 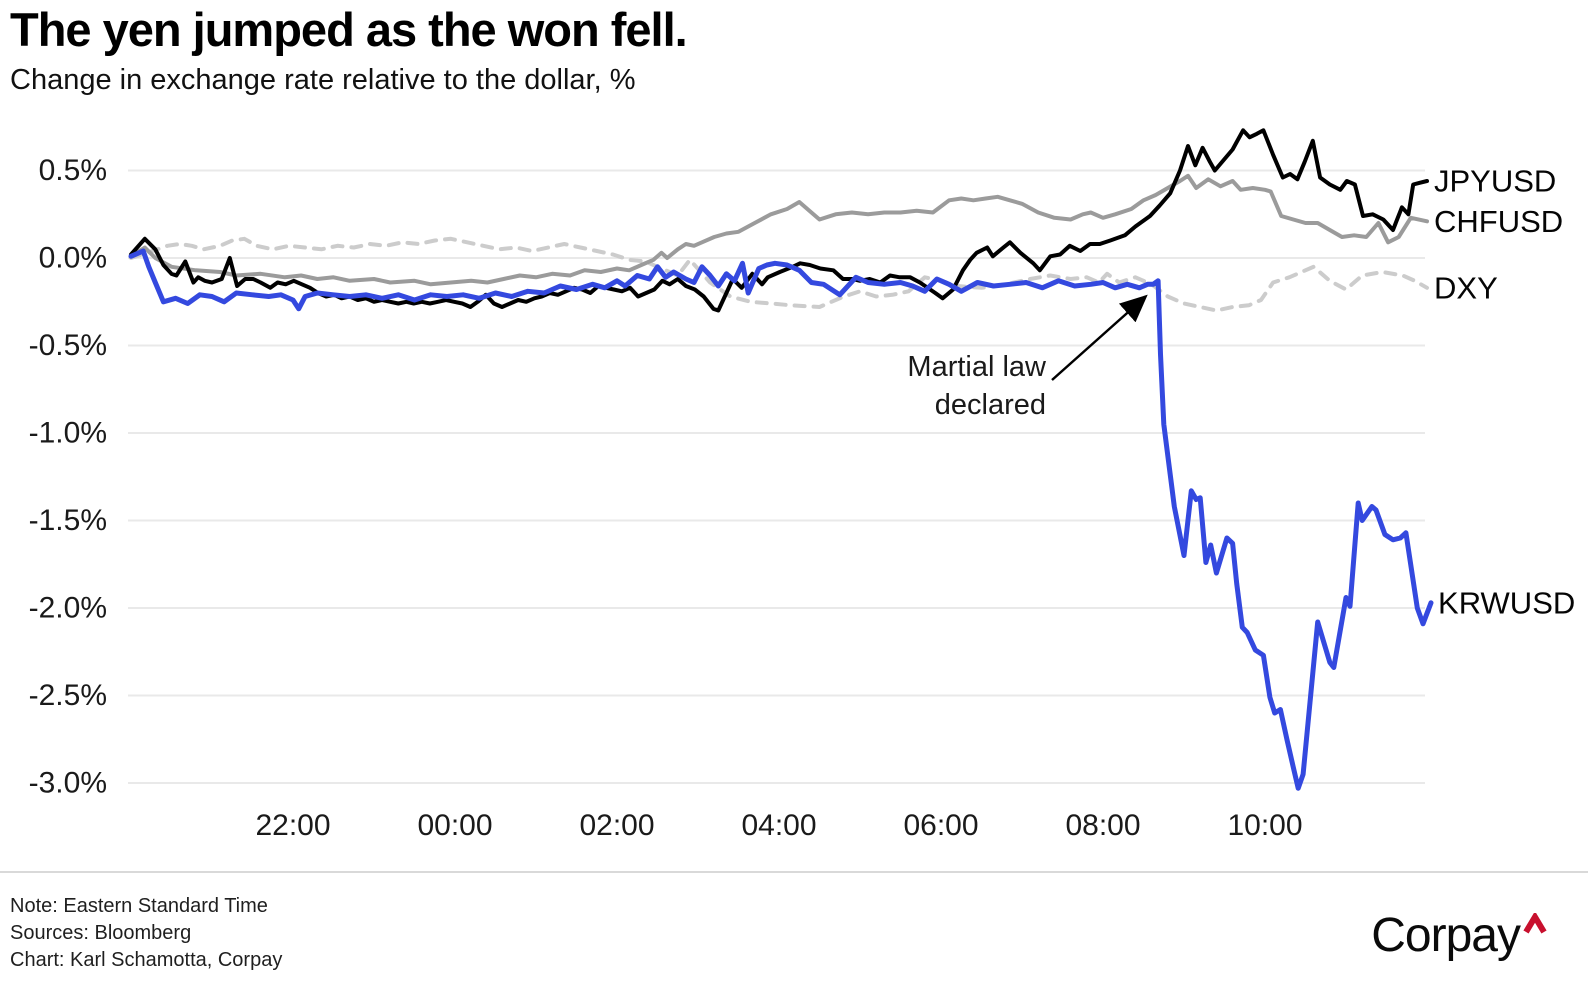 I want to click on corpay-logo: Corpay, so click(x=1459, y=935).